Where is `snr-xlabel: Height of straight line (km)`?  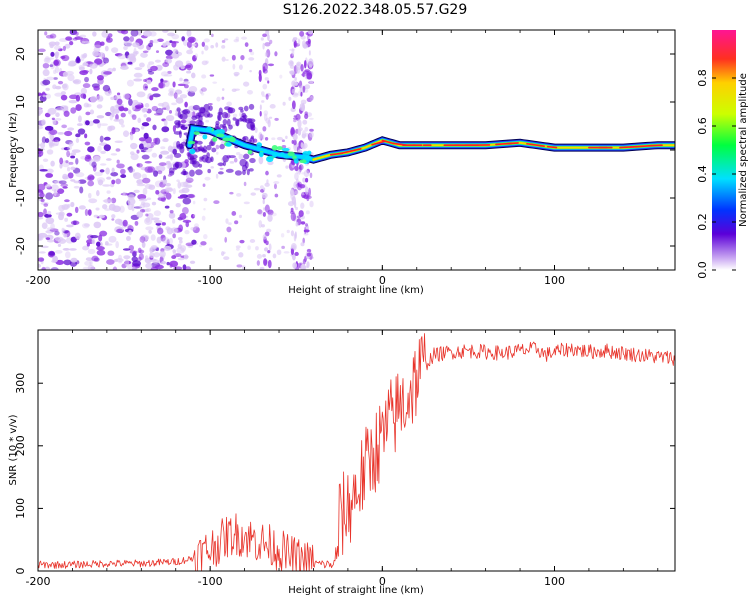
snr-xlabel: Height of straight line (km) is located at coordinates (356, 590).